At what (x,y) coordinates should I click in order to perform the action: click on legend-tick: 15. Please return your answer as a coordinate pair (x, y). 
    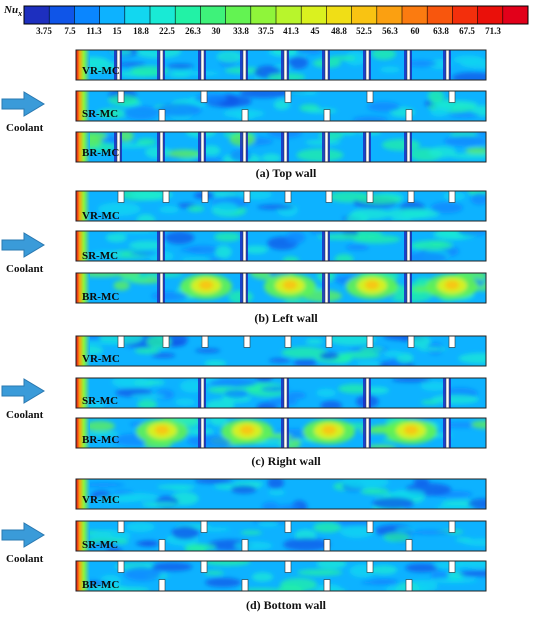
    Looking at the image, I should click on (117, 31).